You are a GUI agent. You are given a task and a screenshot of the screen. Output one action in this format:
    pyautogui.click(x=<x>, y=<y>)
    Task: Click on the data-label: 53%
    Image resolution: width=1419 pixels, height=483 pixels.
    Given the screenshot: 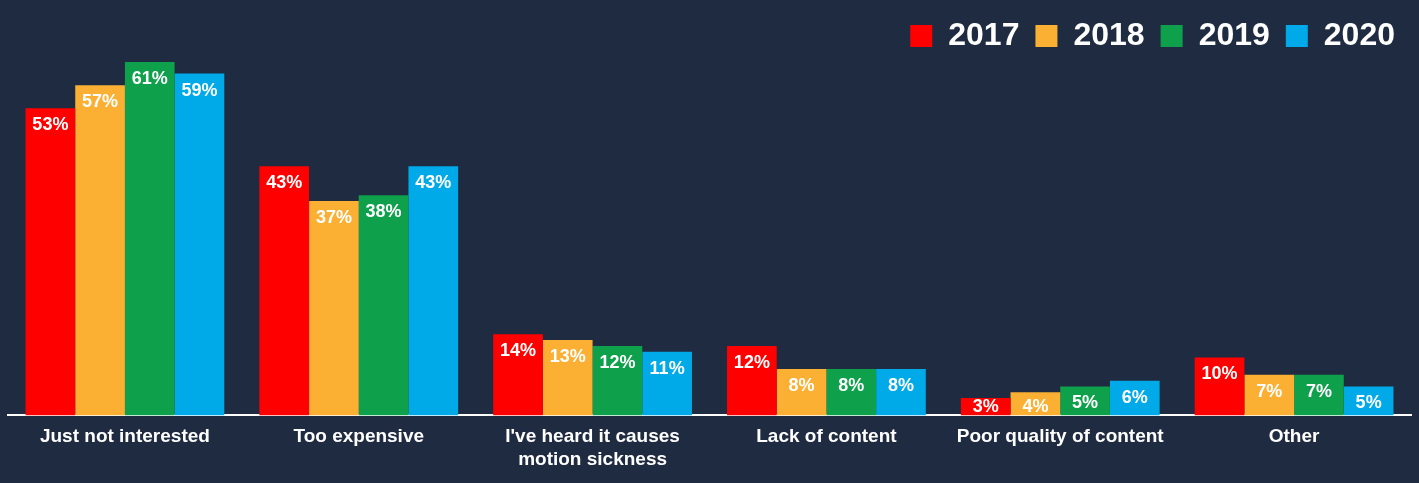 What is the action you would take?
    pyautogui.click(x=50, y=124)
    